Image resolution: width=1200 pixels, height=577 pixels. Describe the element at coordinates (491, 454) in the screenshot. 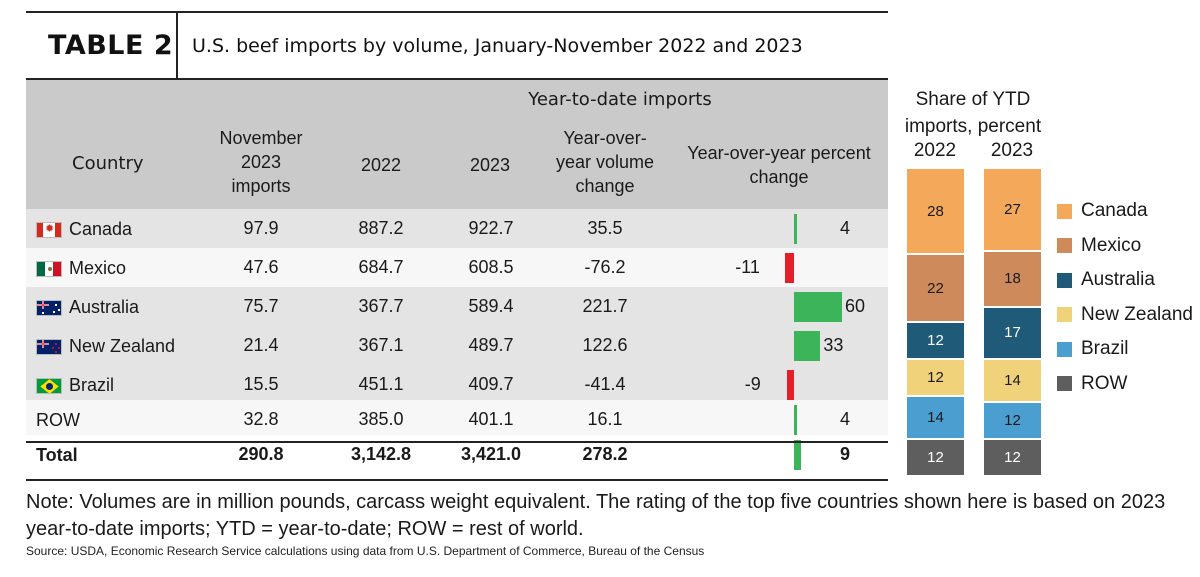

I see `imports-2023-cell: 3,421.0` at that location.